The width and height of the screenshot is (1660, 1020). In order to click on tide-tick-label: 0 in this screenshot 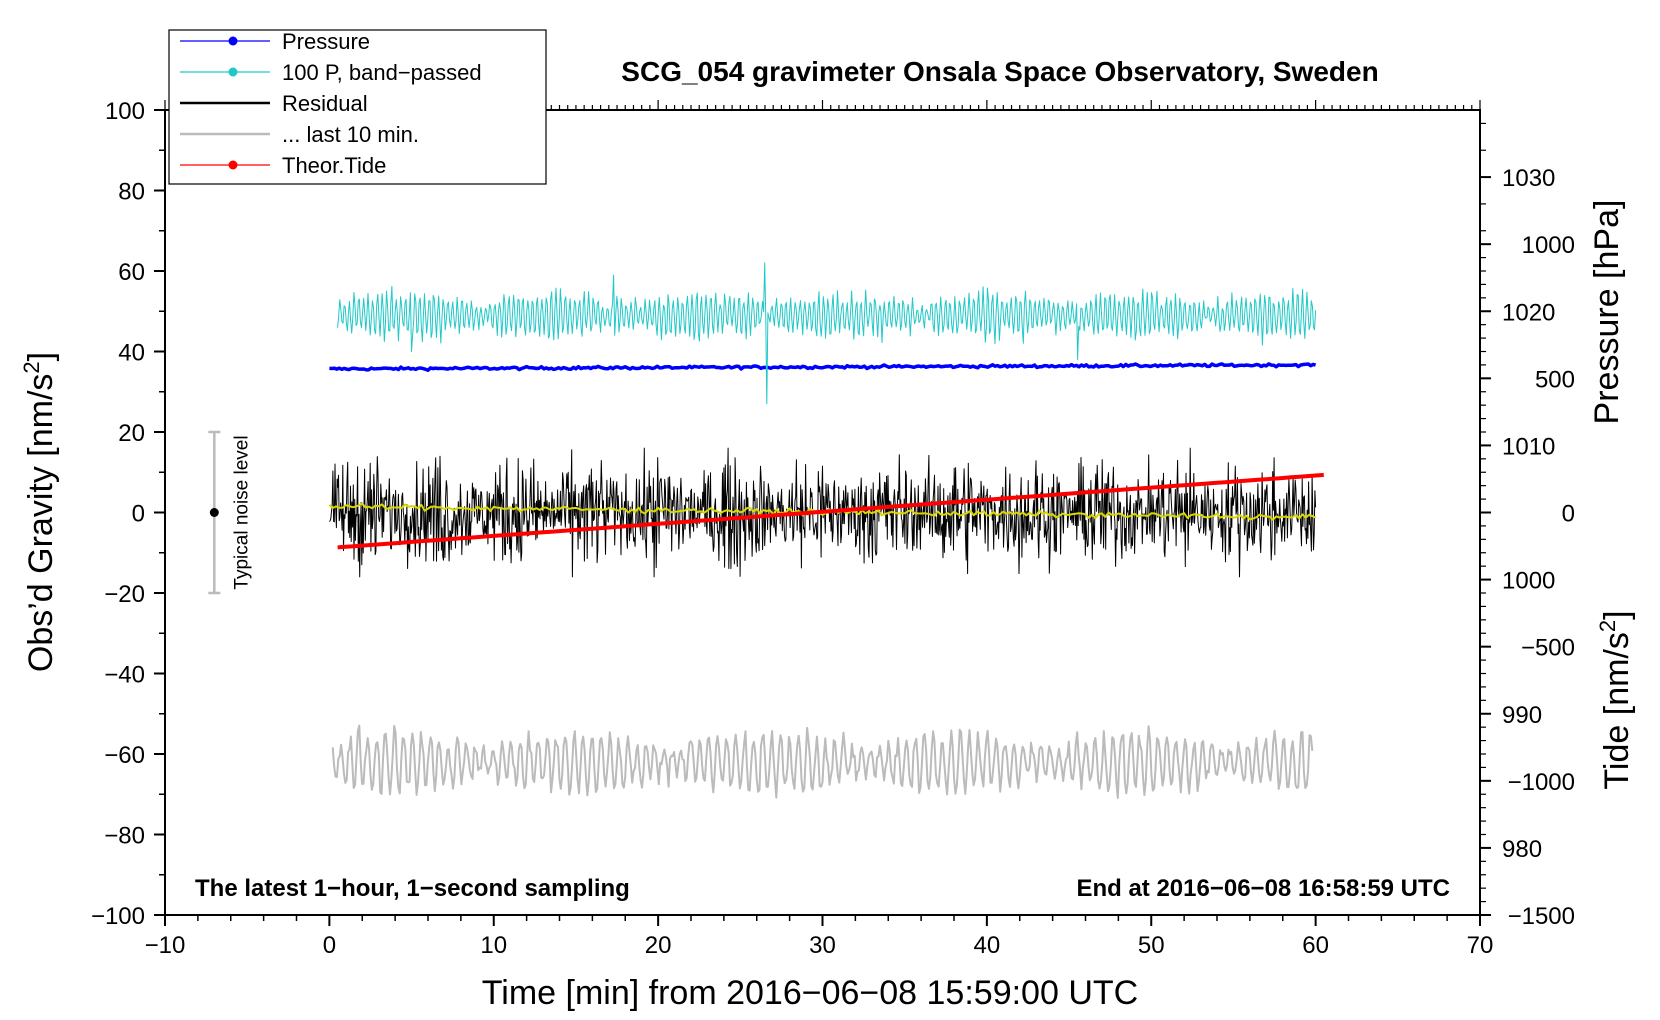, I will do `click(1568, 514)`.